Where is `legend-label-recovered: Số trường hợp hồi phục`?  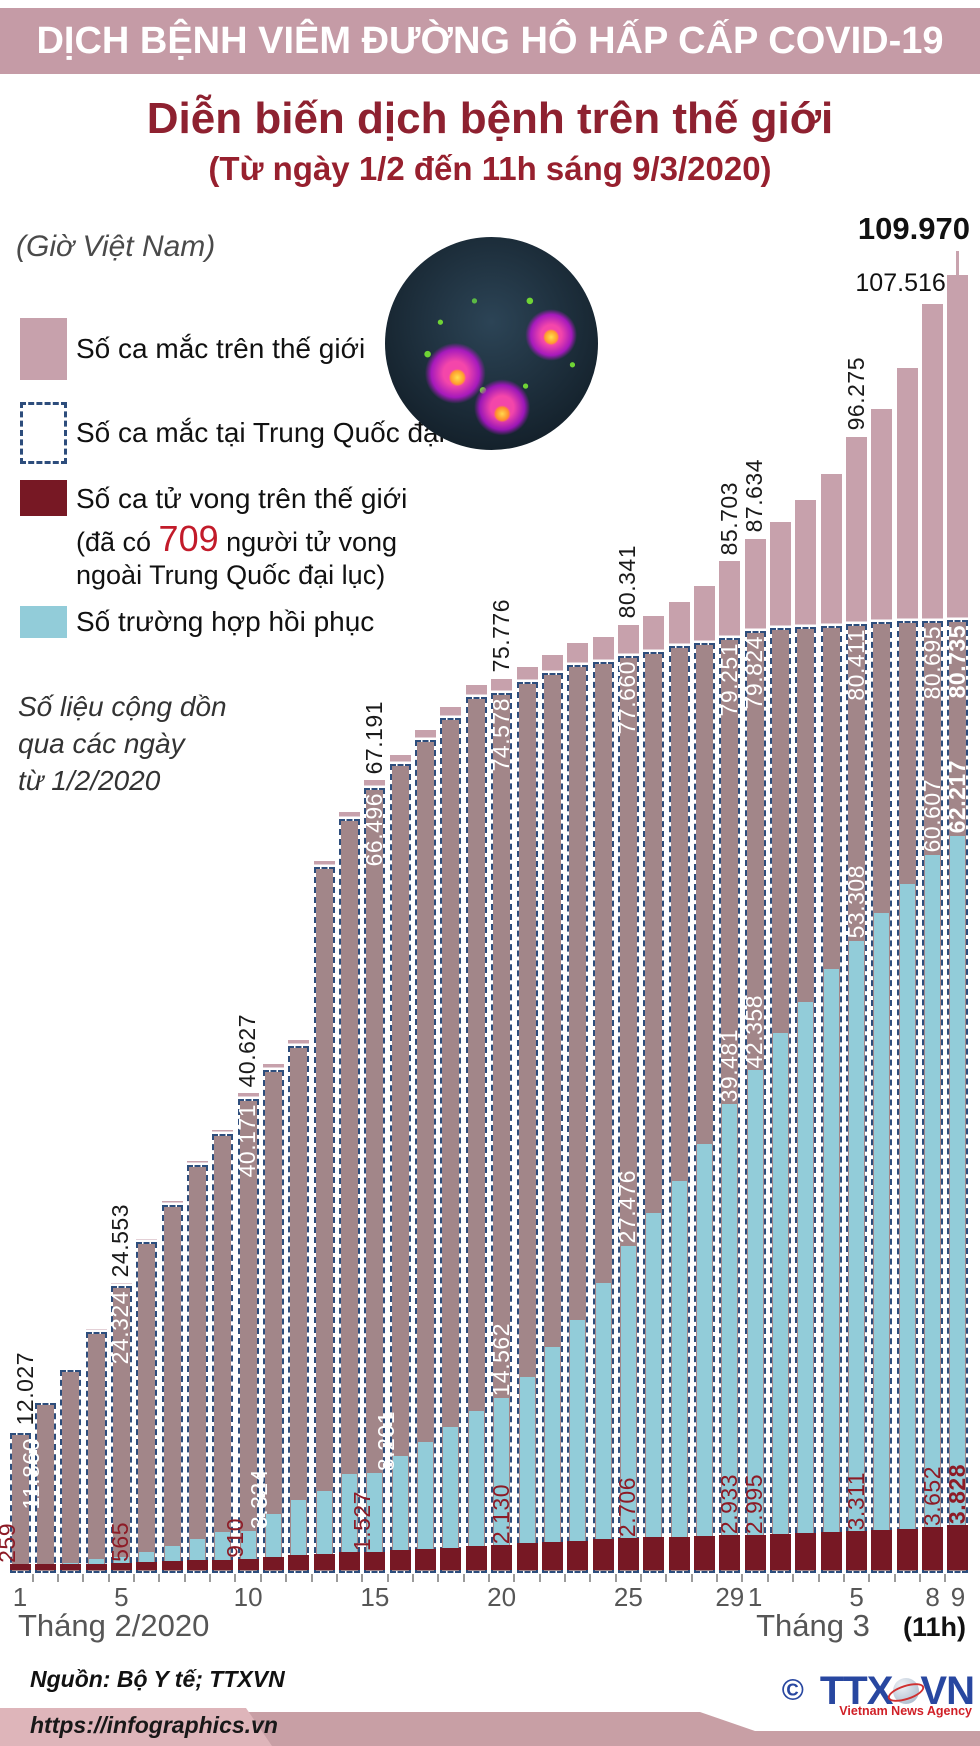
legend-label-recovered: Số trường hợp hồi phục is located at coordinates (225, 621).